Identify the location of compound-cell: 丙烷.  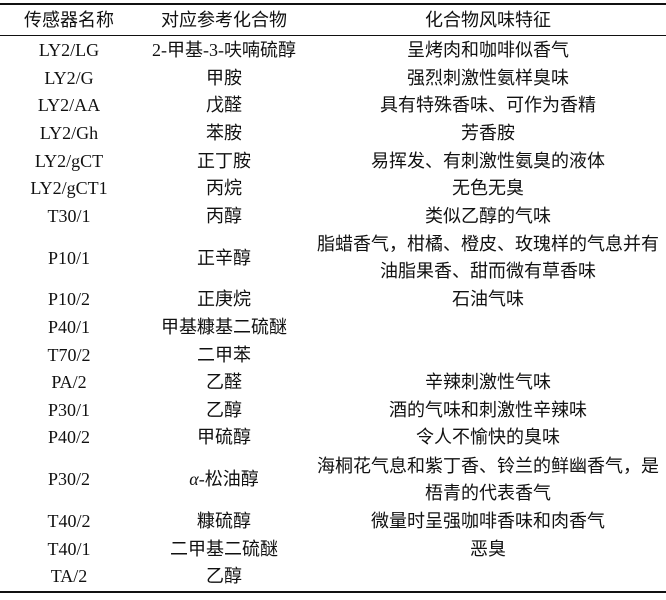
(224, 188).